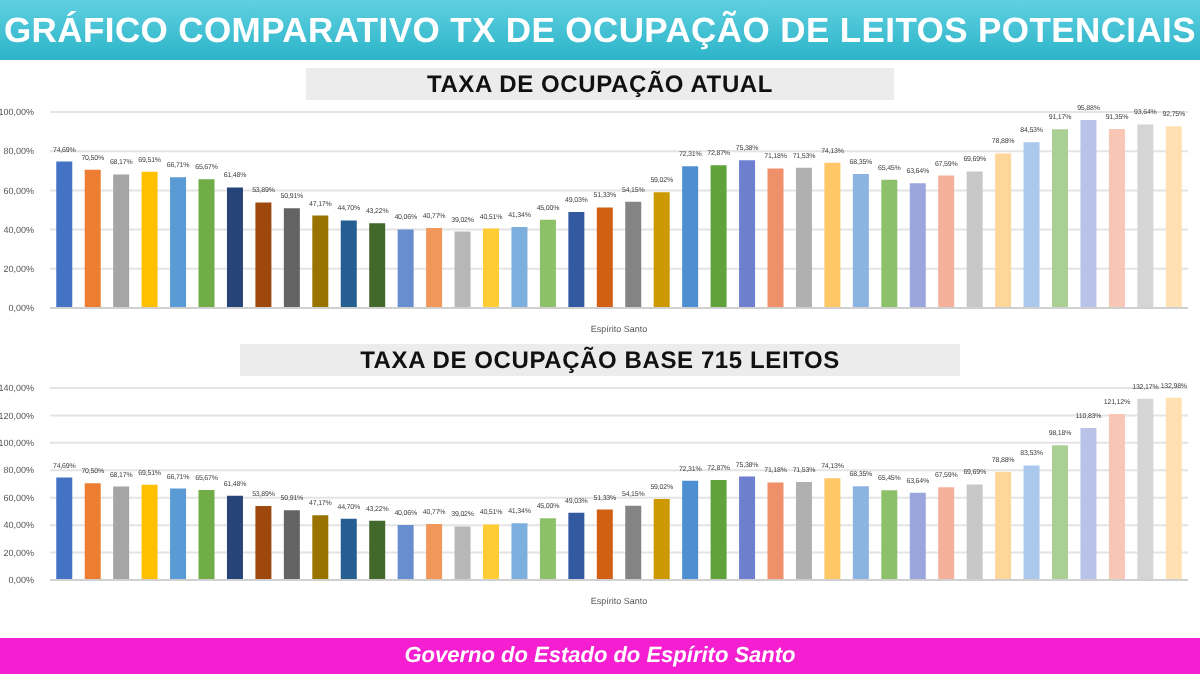 The image size is (1200, 674). Describe the element at coordinates (600, 656) in the screenshot. I see `text: Governo do Estado do Espírito Santo` at that location.